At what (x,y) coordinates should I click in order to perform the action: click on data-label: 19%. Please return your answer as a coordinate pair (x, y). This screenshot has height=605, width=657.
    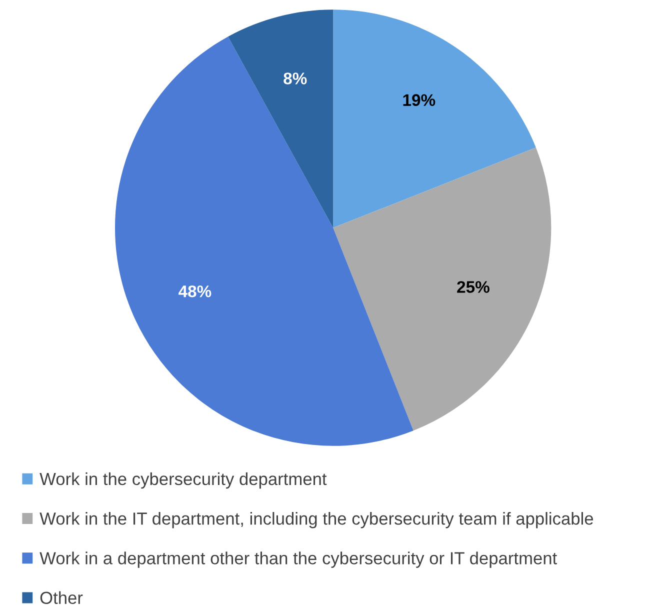
    Looking at the image, I should click on (419, 100).